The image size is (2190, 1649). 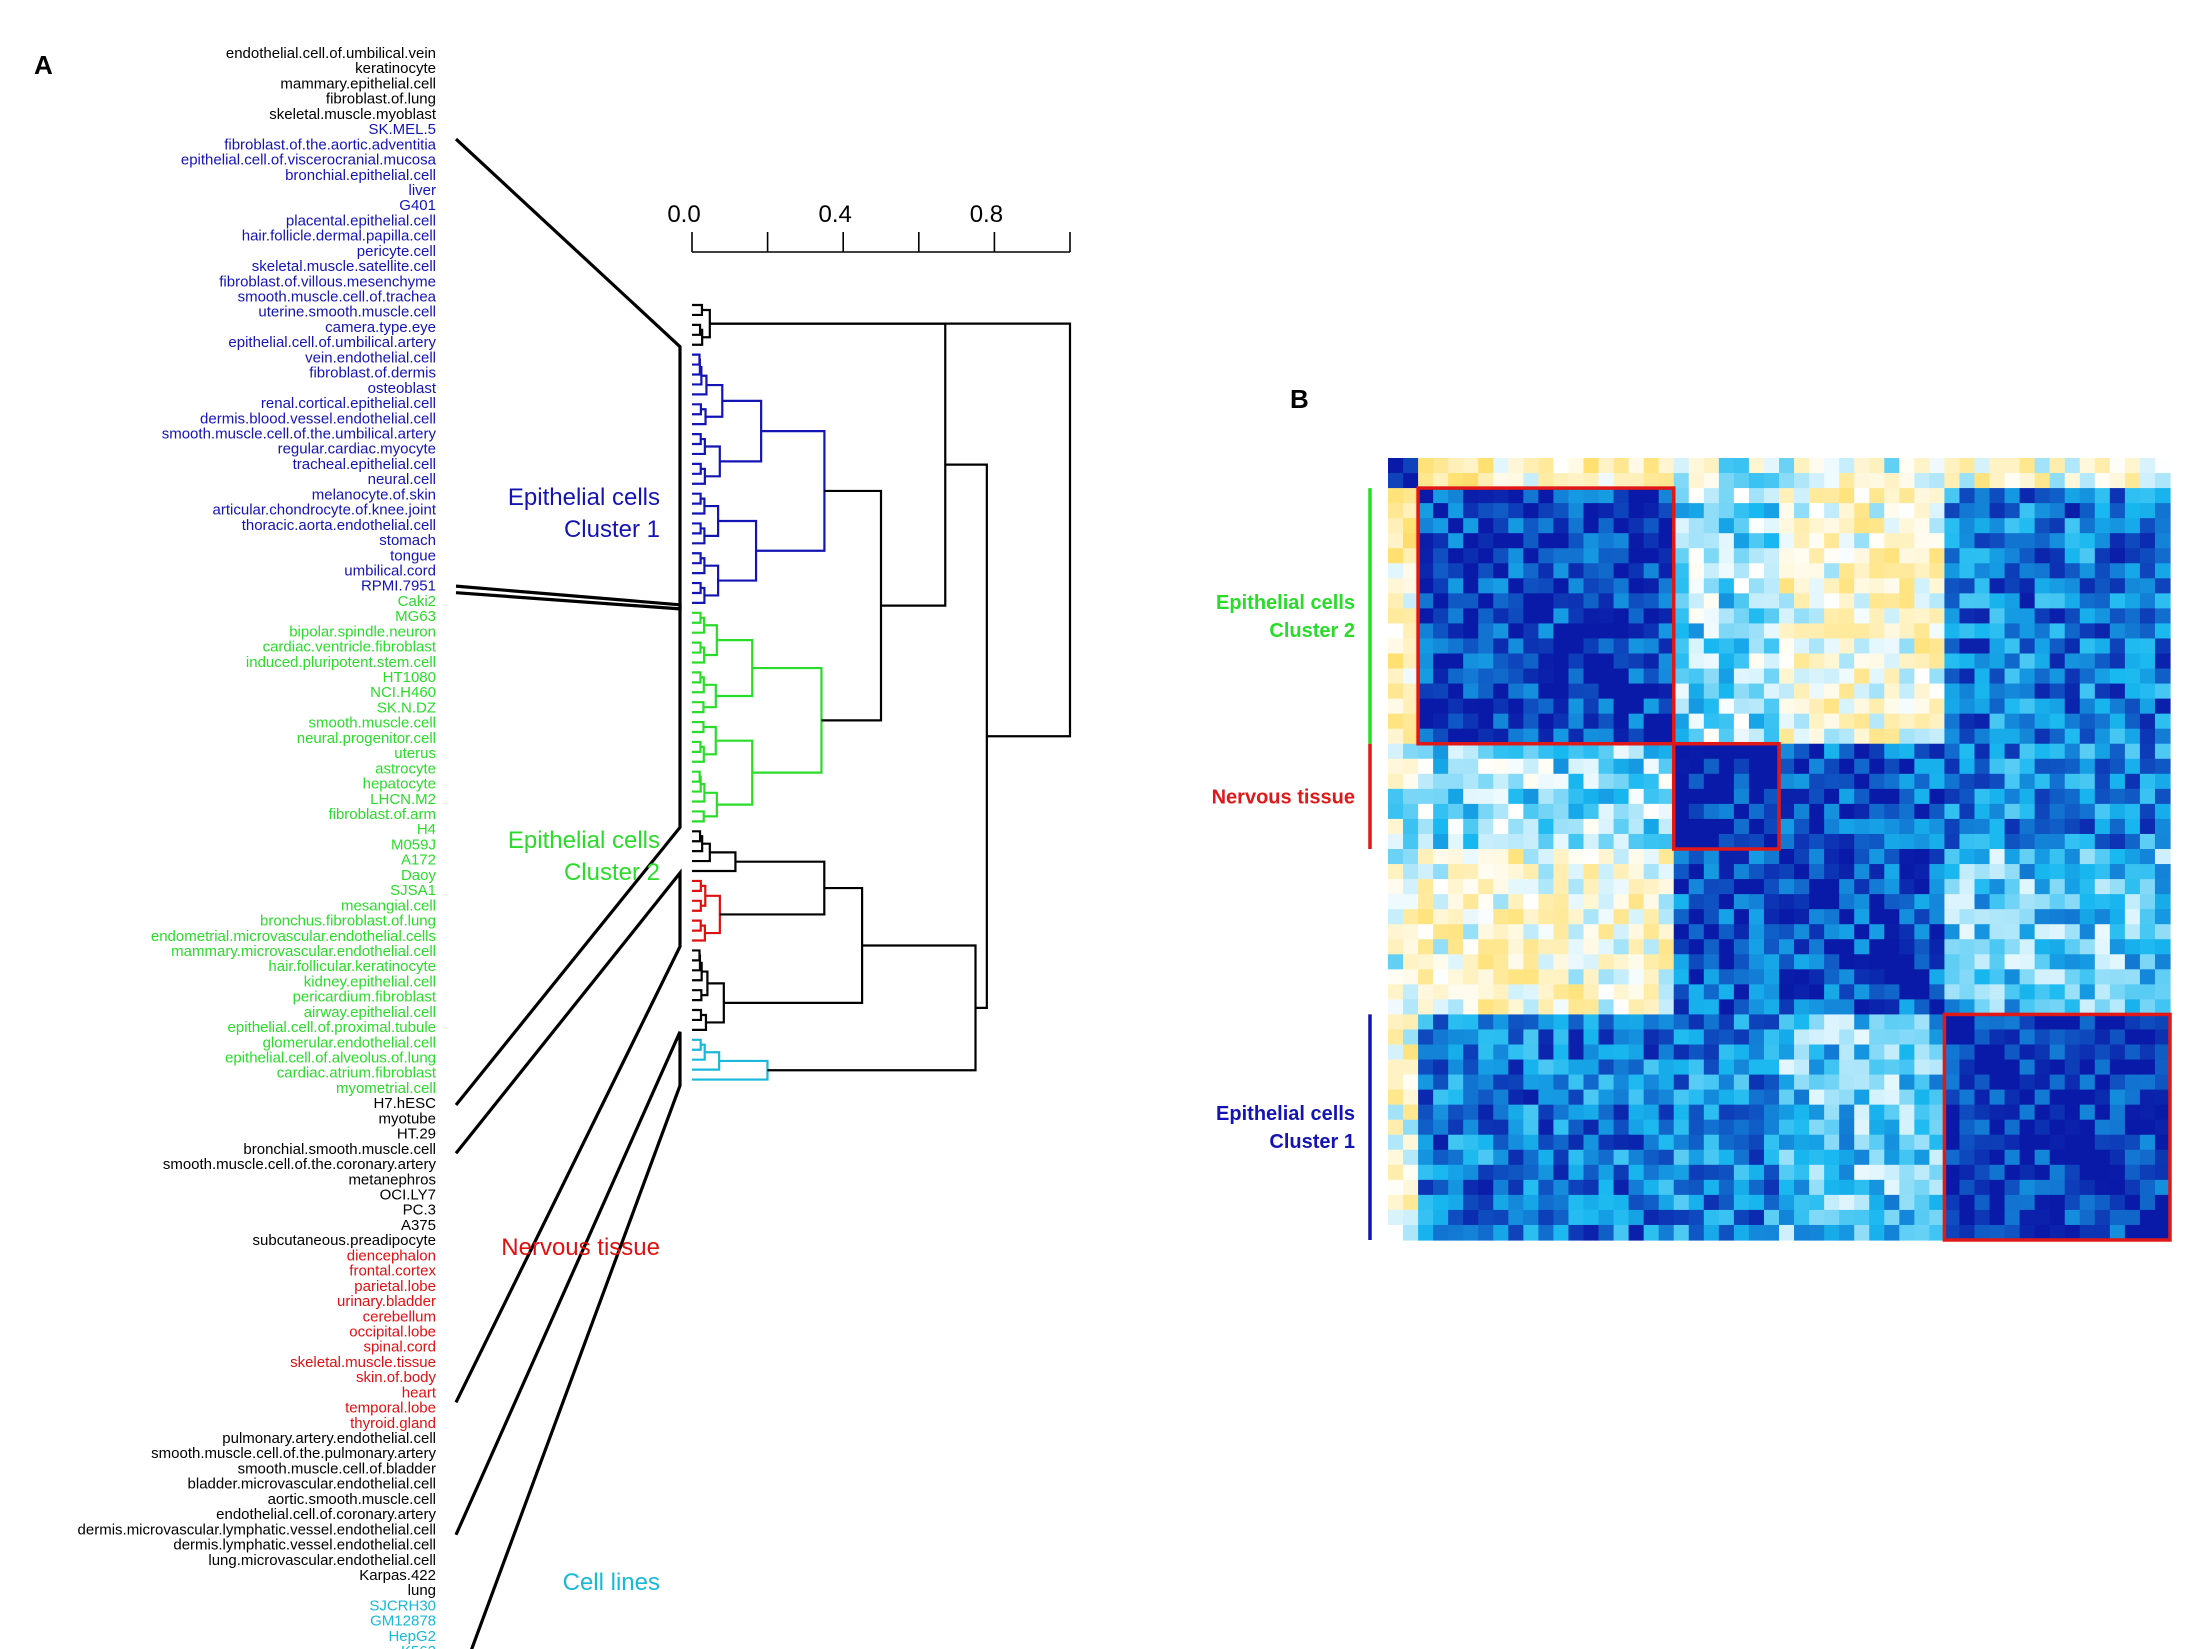 I want to click on cluster-label-line: Cell lines, so click(x=611, y=1582).